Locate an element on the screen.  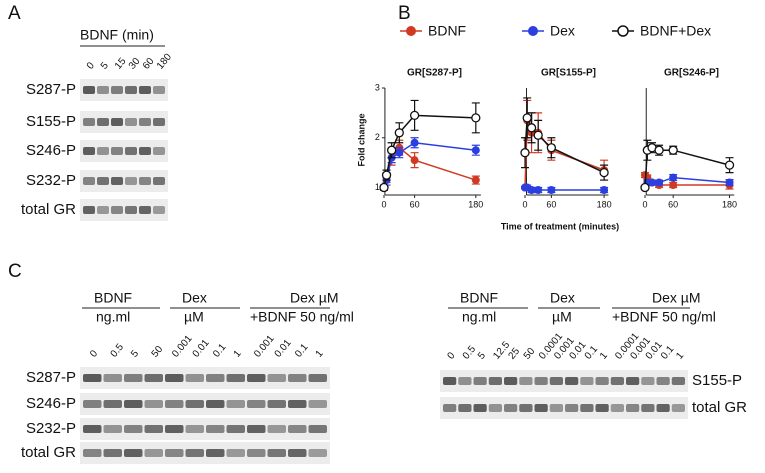
lane-label: 0.001 is located at coordinates (264, 346).